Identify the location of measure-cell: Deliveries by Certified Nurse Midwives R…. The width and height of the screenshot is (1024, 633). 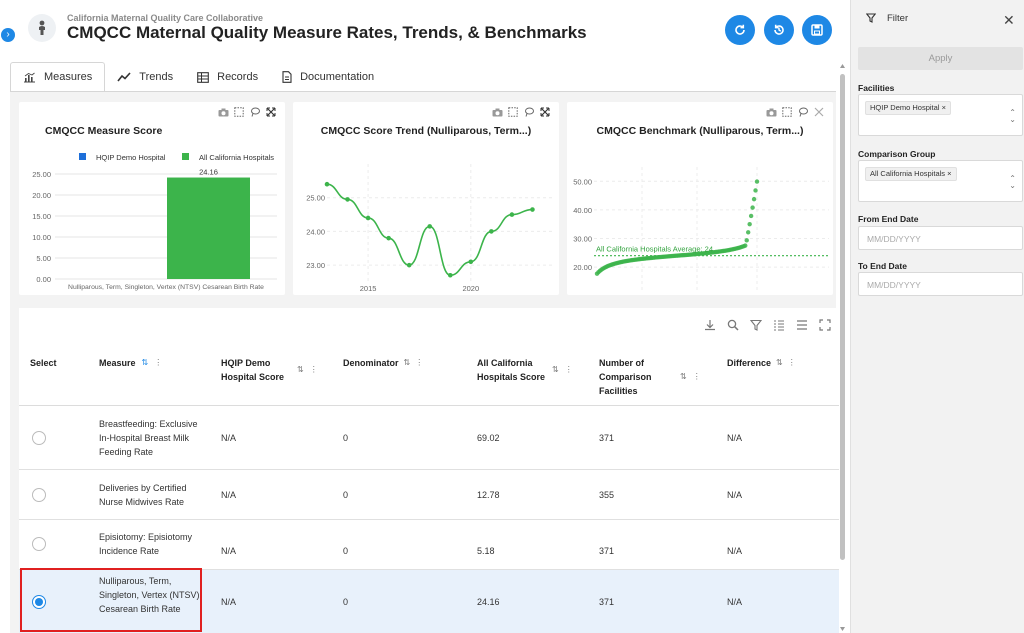
(143, 495).